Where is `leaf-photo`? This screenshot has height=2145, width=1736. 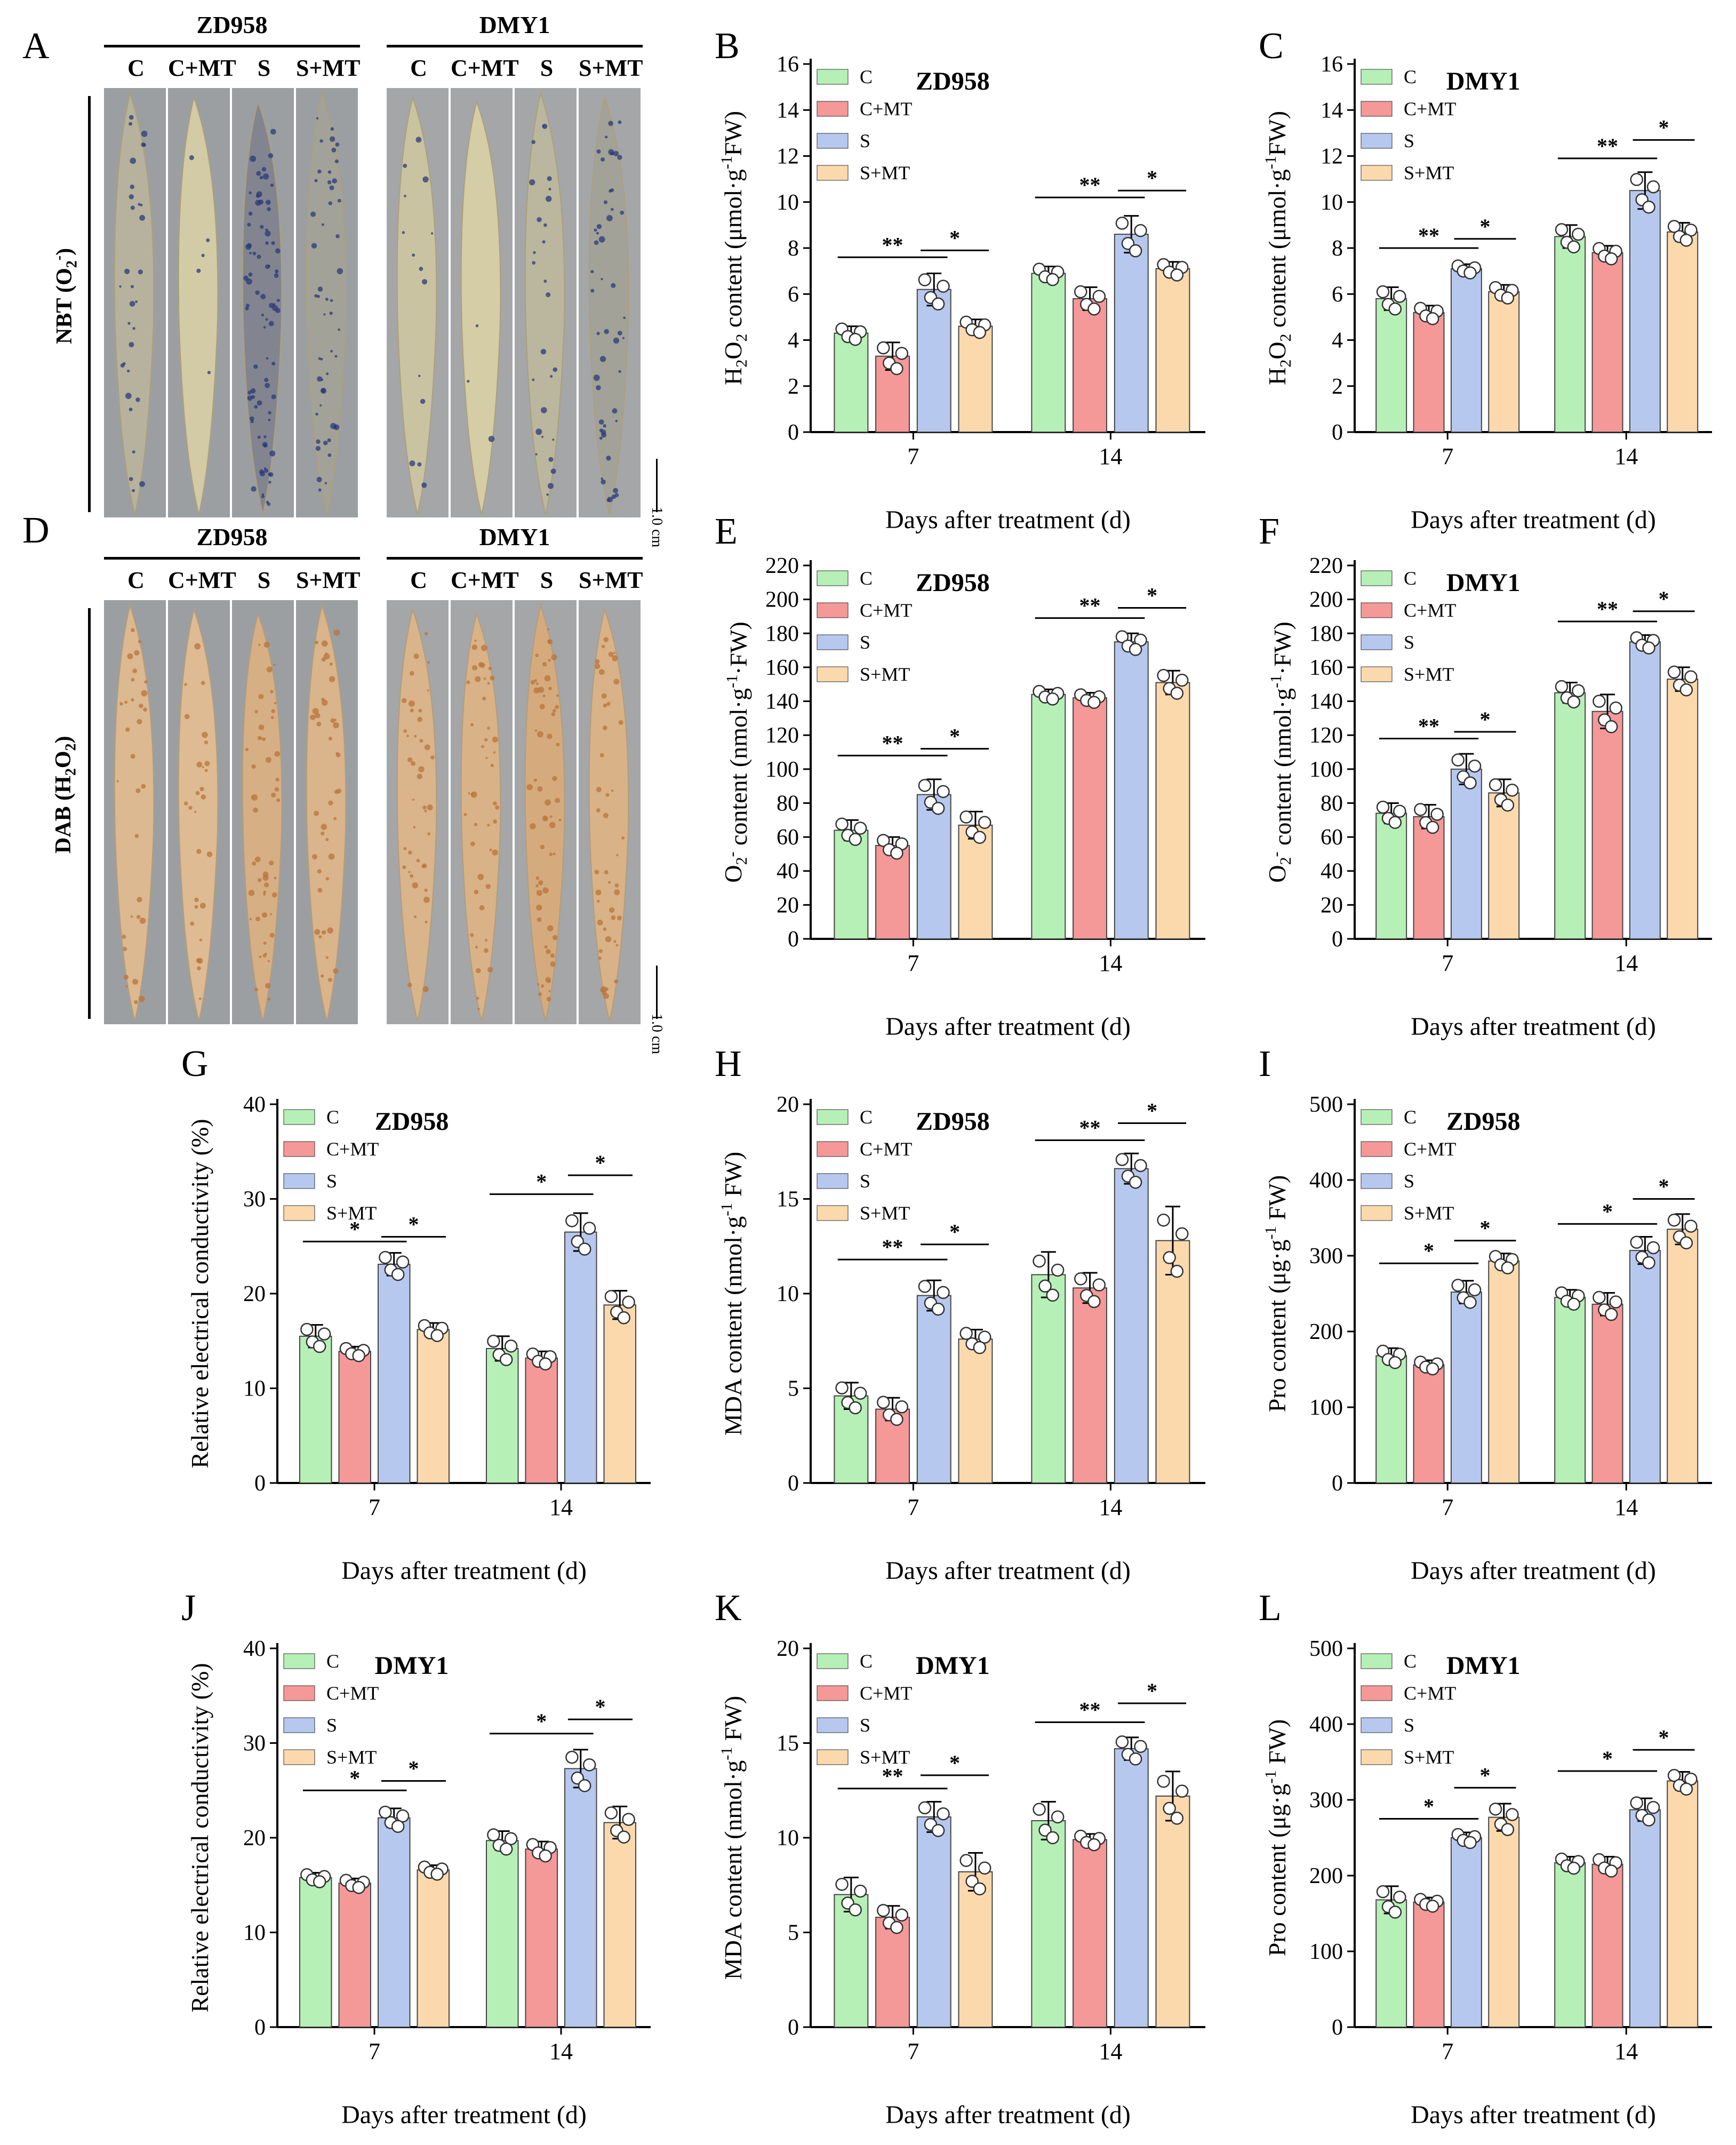 leaf-photo is located at coordinates (546, 812).